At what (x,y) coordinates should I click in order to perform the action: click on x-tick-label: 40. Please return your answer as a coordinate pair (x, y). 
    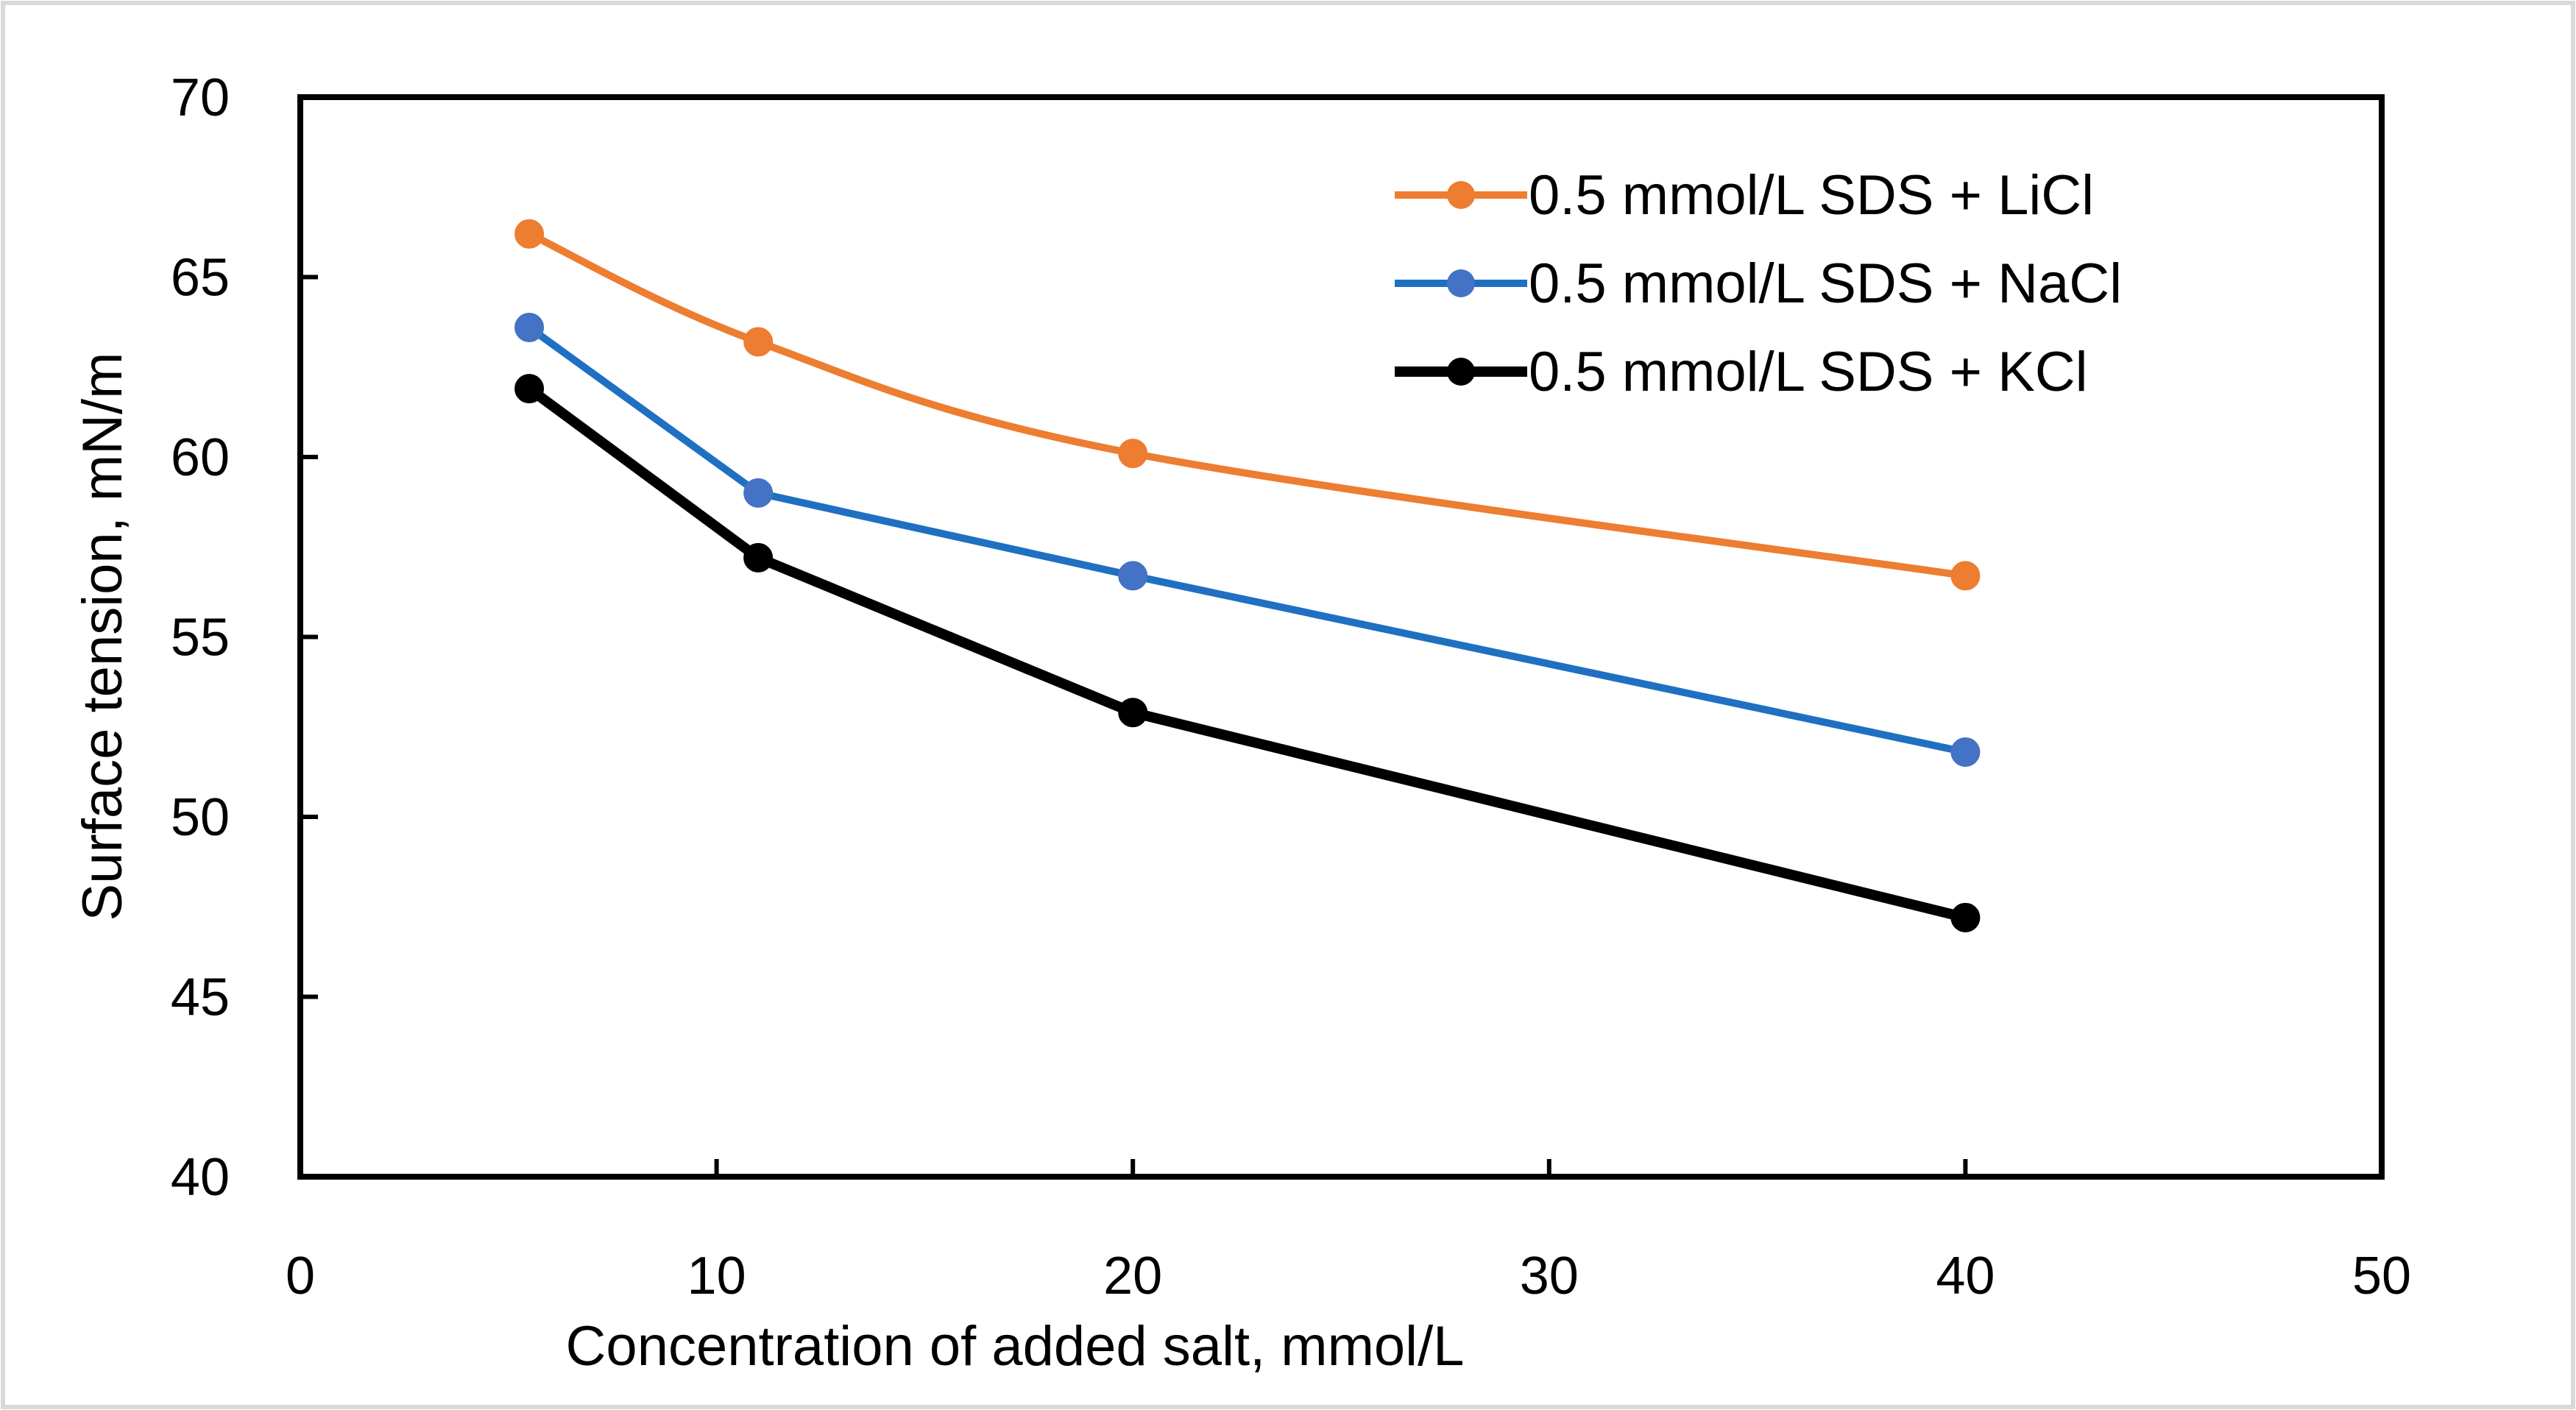
    Looking at the image, I should click on (1965, 1276).